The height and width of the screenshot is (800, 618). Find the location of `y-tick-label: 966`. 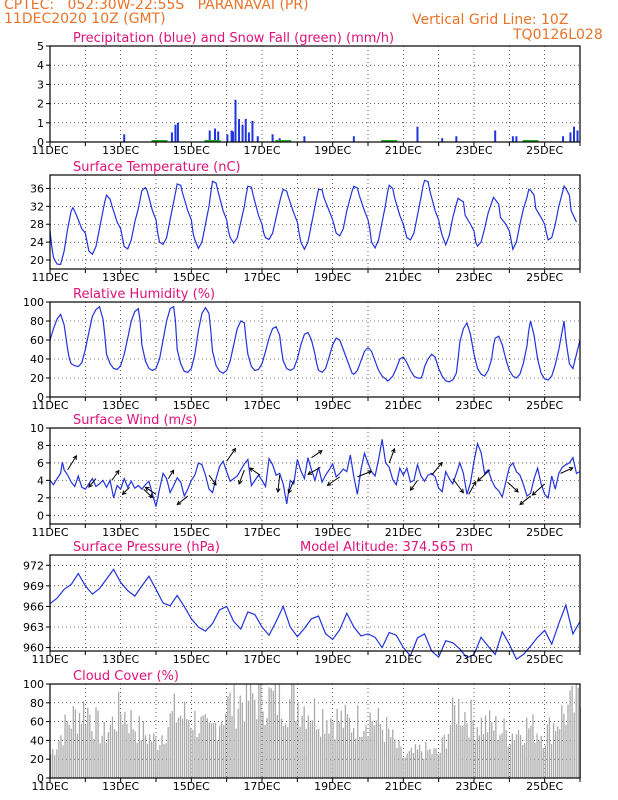

y-tick-label: 966 is located at coordinates (33, 606).